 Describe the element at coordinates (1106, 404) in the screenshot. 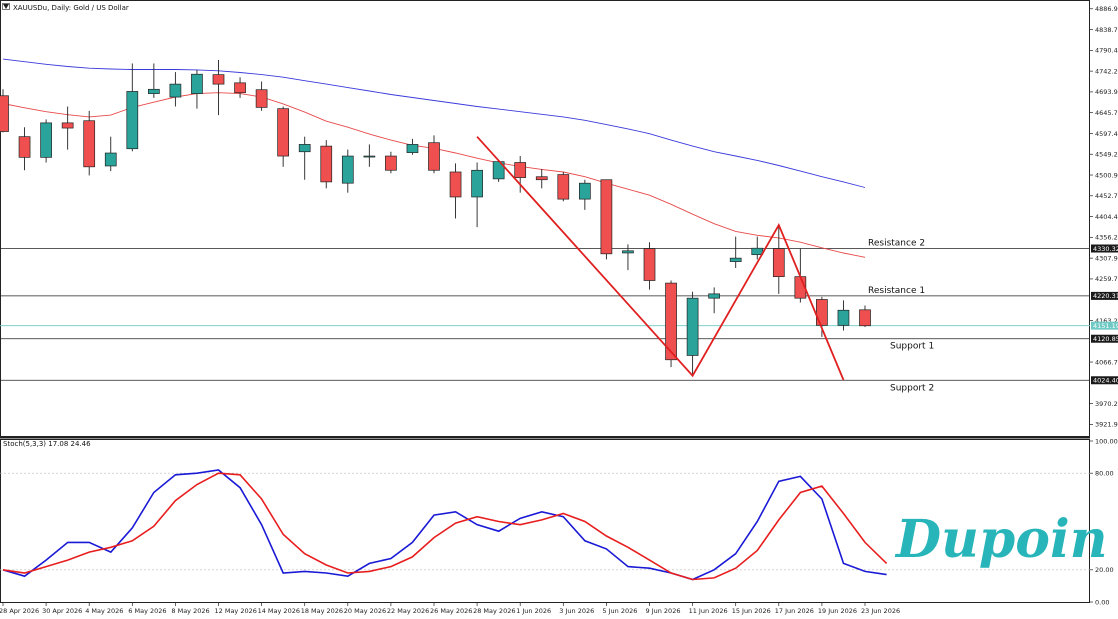

I see `price-tick-label: 3970.20` at that location.